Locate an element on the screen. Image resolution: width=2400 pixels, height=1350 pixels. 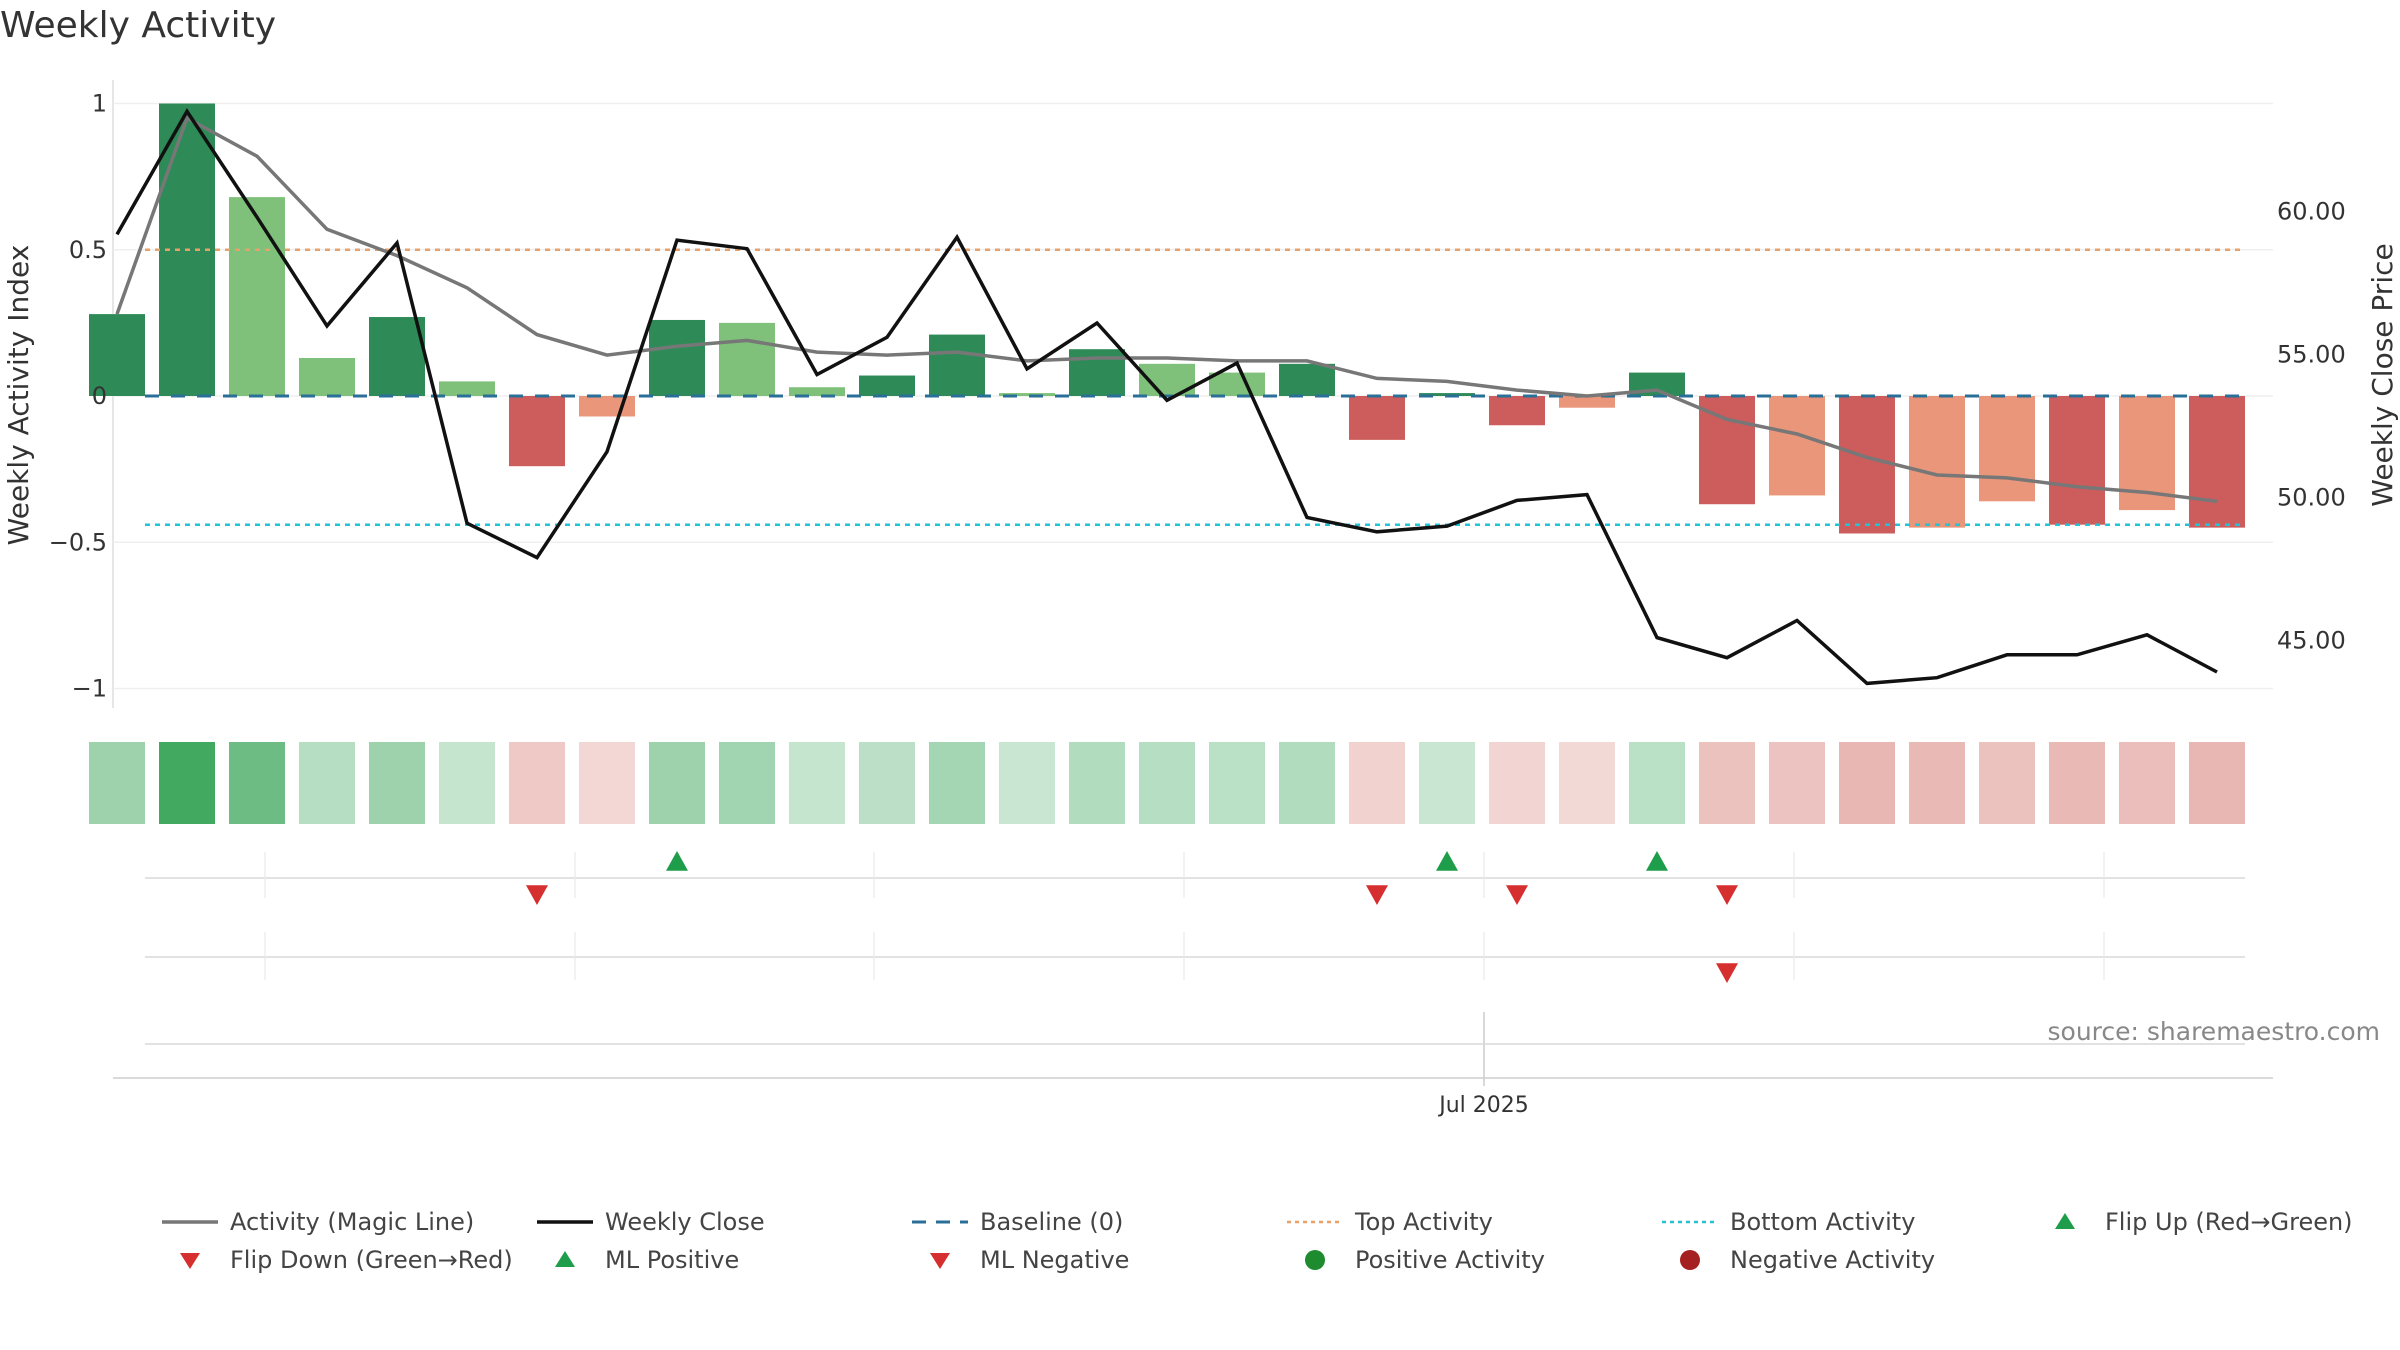
intensity-strip is located at coordinates (1167, 783).